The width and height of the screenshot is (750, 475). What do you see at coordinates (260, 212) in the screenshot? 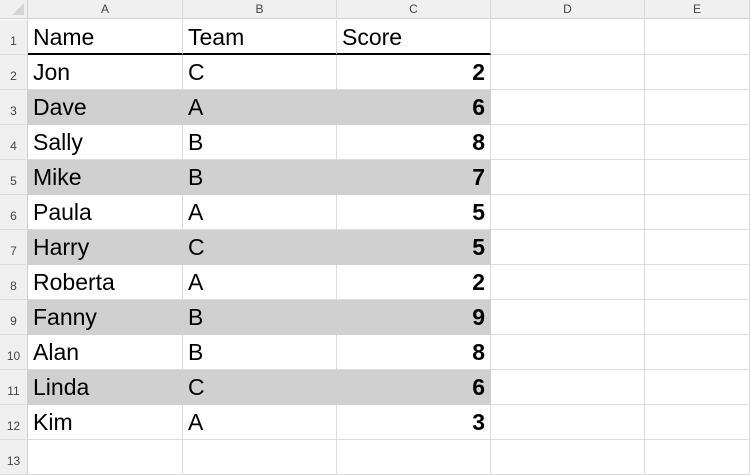
I see `cell-b6: A` at bounding box center [260, 212].